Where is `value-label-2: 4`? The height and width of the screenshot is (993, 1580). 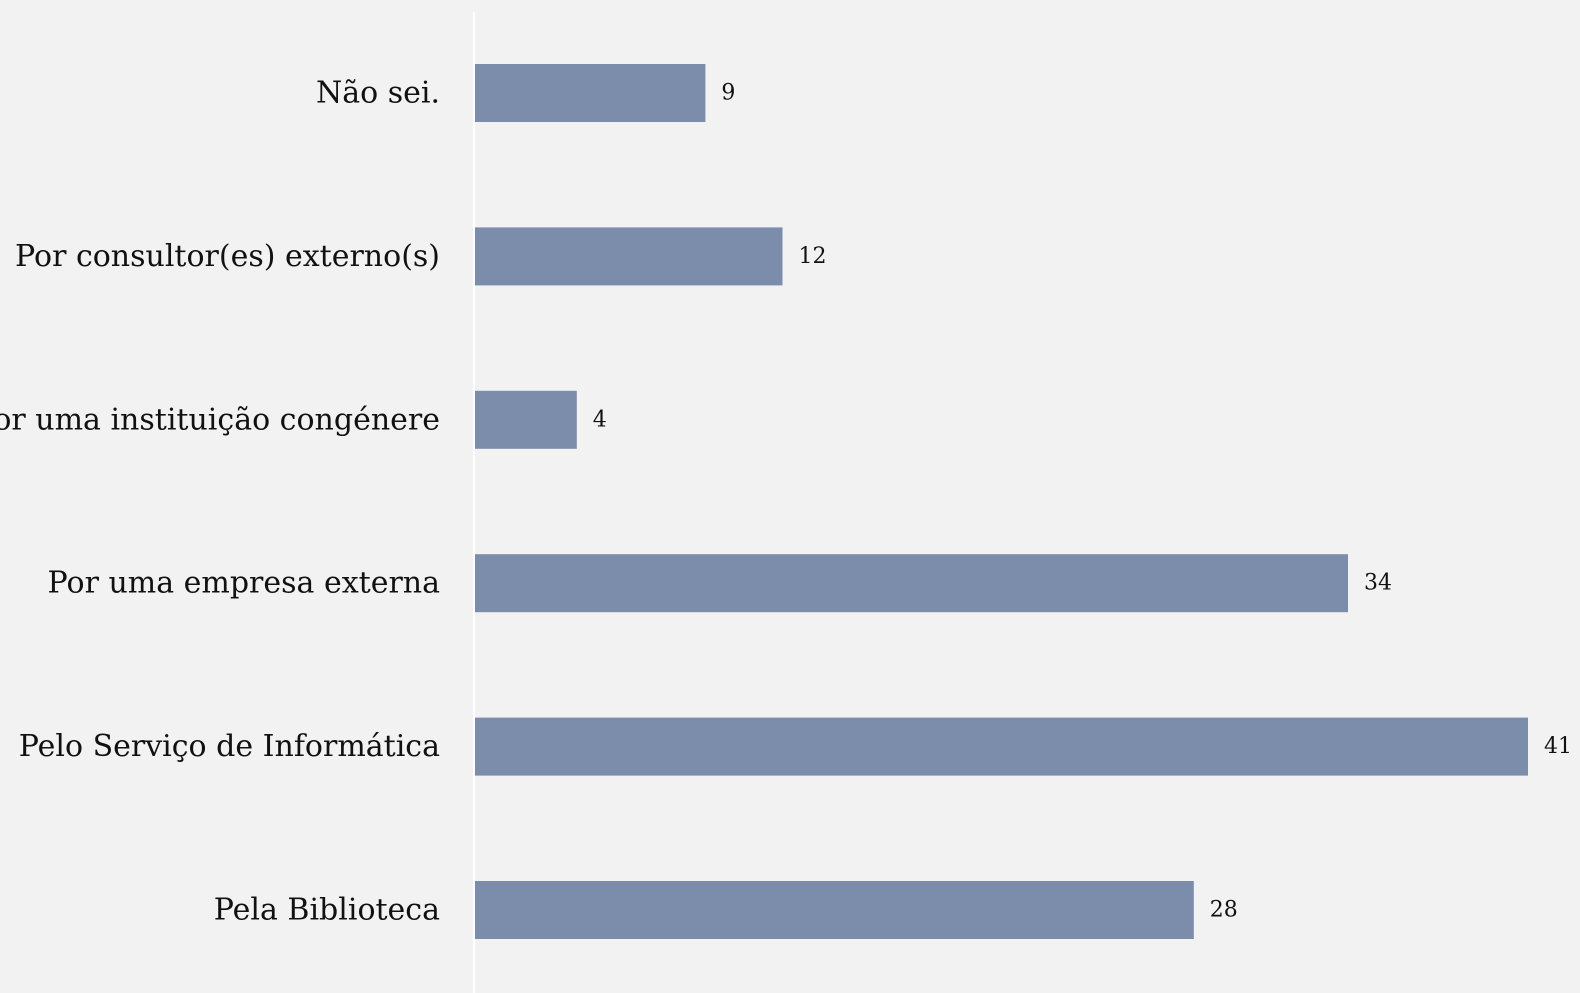
value-label-2: 4 is located at coordinates (600, 419).